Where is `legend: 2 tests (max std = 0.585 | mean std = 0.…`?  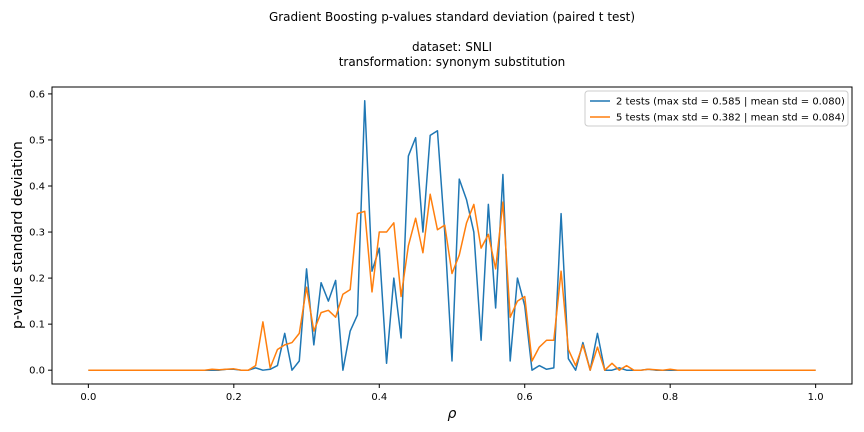 legend: 2 tests (max std = 0.585 | mean std = 0.… is located at coordinates (716, 108).